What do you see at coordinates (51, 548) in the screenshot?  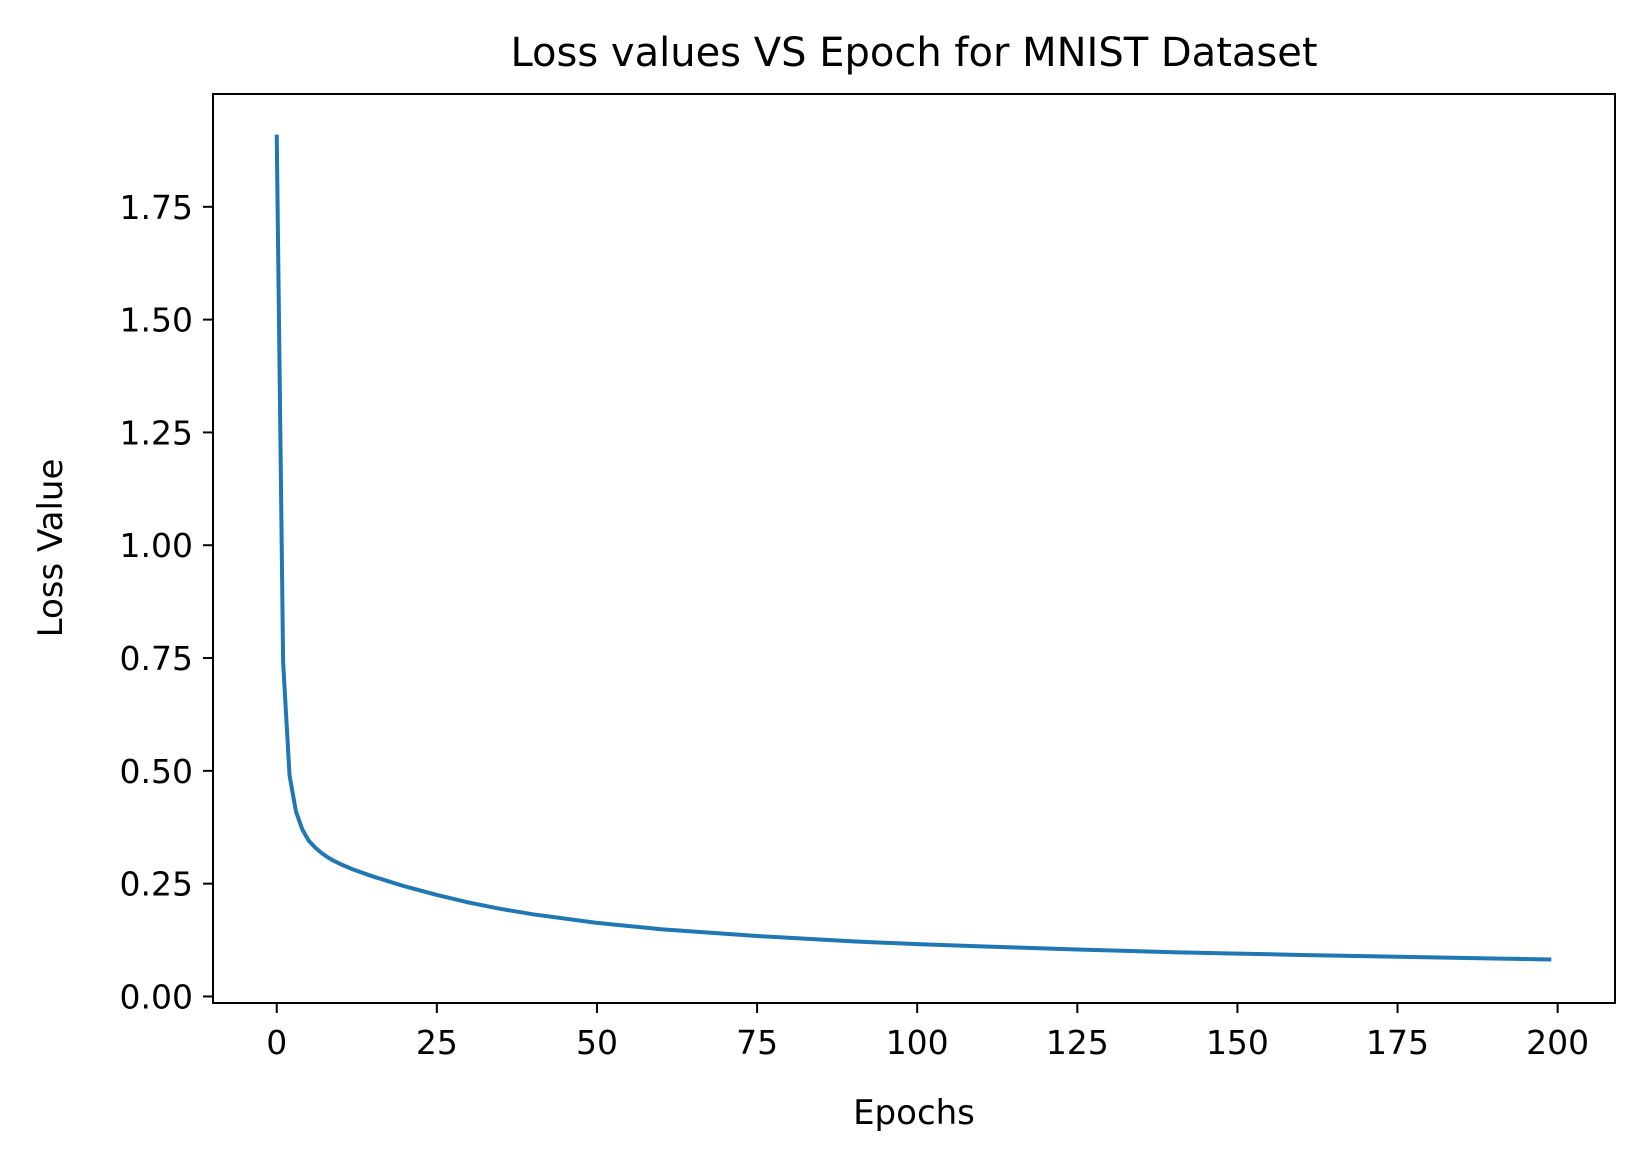 I see `y-axis-label: Loss Value` at bounding box center [51, 548].